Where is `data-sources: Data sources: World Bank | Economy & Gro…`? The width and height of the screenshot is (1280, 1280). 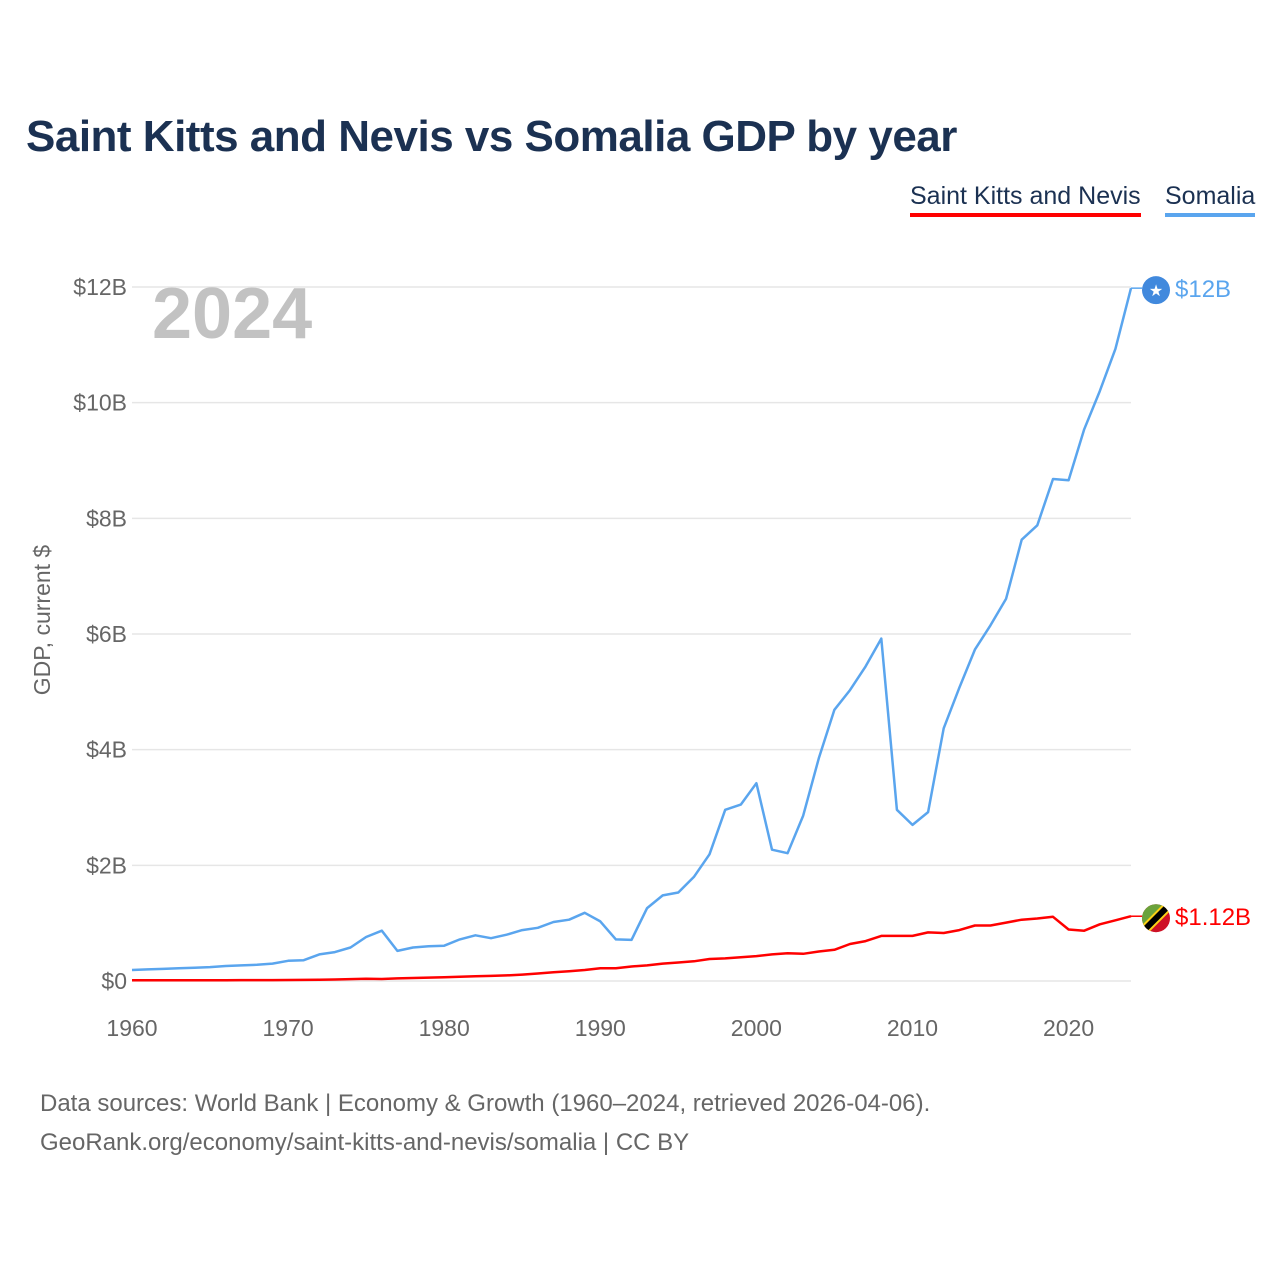 data-sources: Data sources: World Bank | Economy & Gro… is located at coordinates (485, 1103).